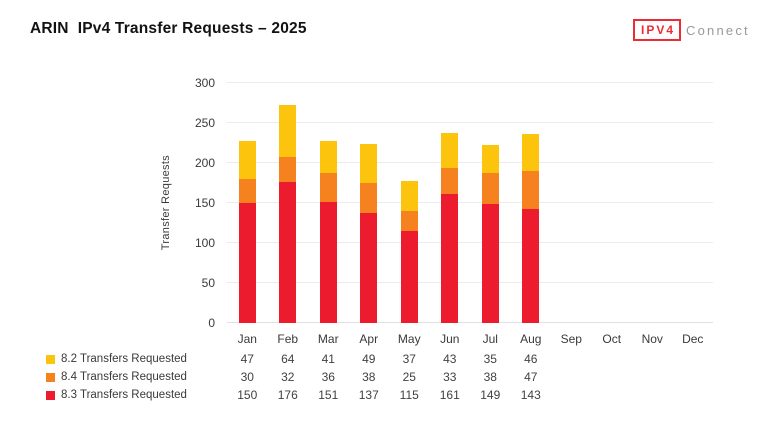  Describe the element at coordinates (652, 339) in the screenshot. I see `month-label: Nov` at that location.